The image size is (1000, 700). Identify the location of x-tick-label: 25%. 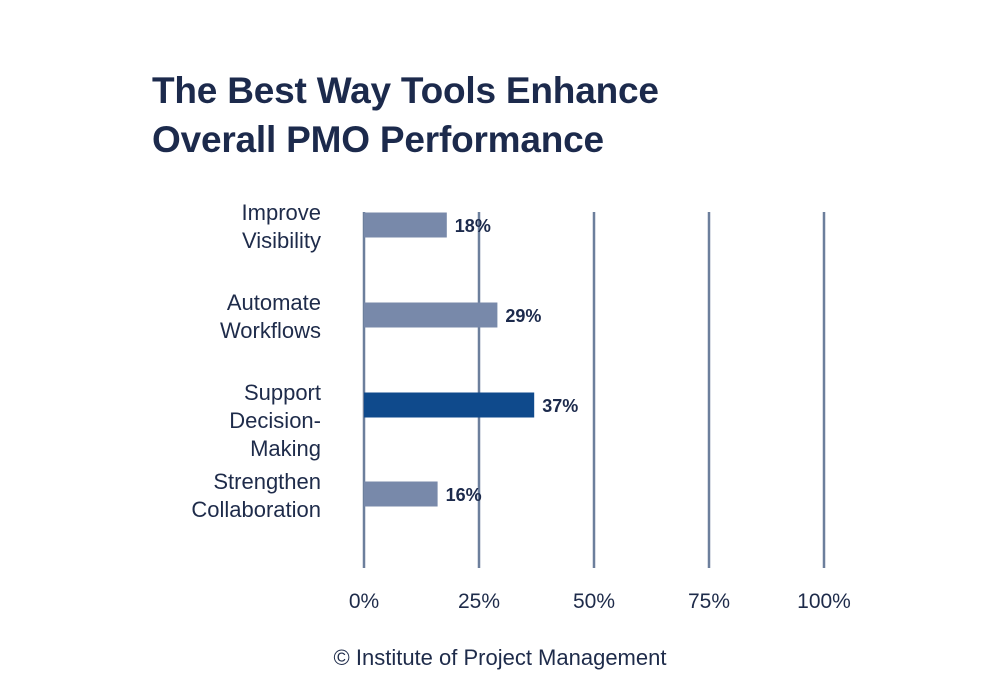
(479, 601).